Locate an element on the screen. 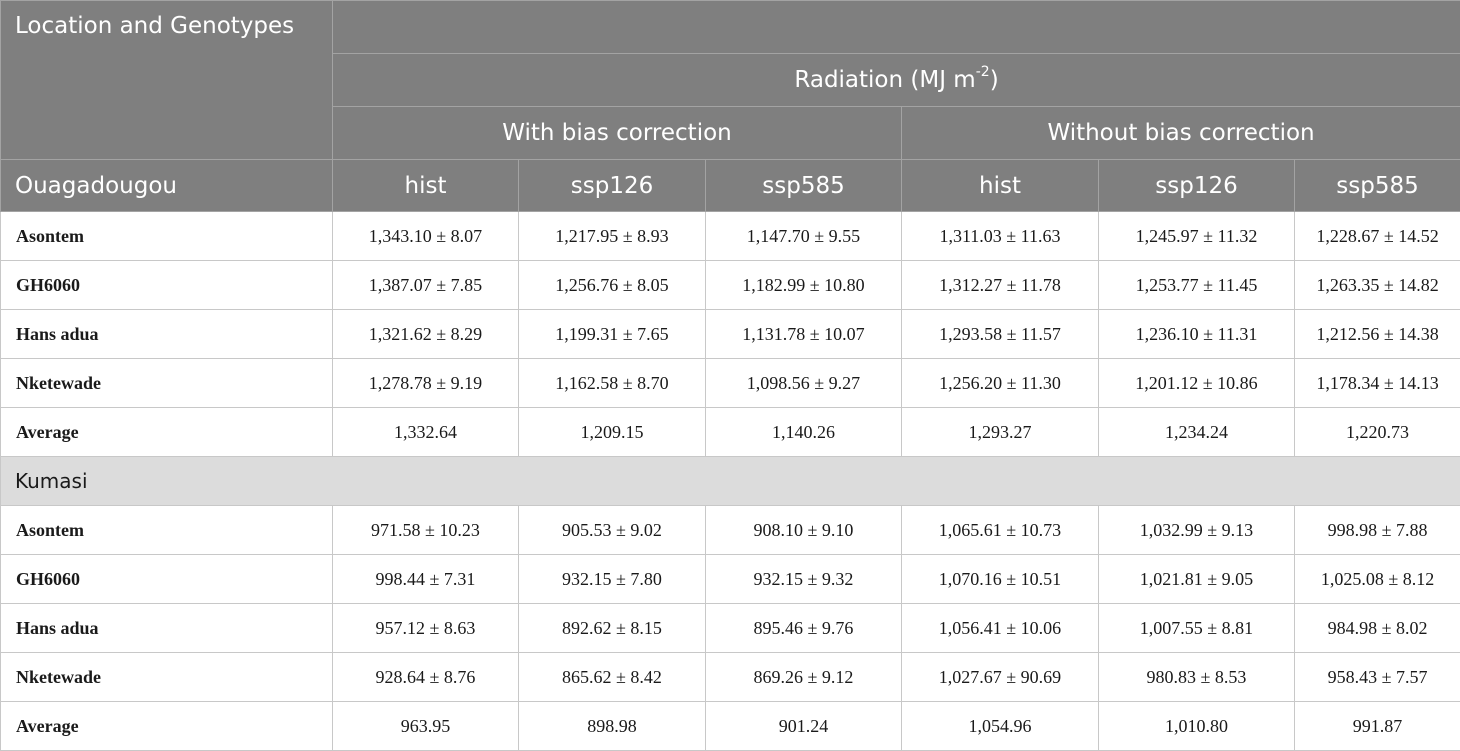  value-cell: 958.43 ± 7.57 is located at coordinates (1377, 677).